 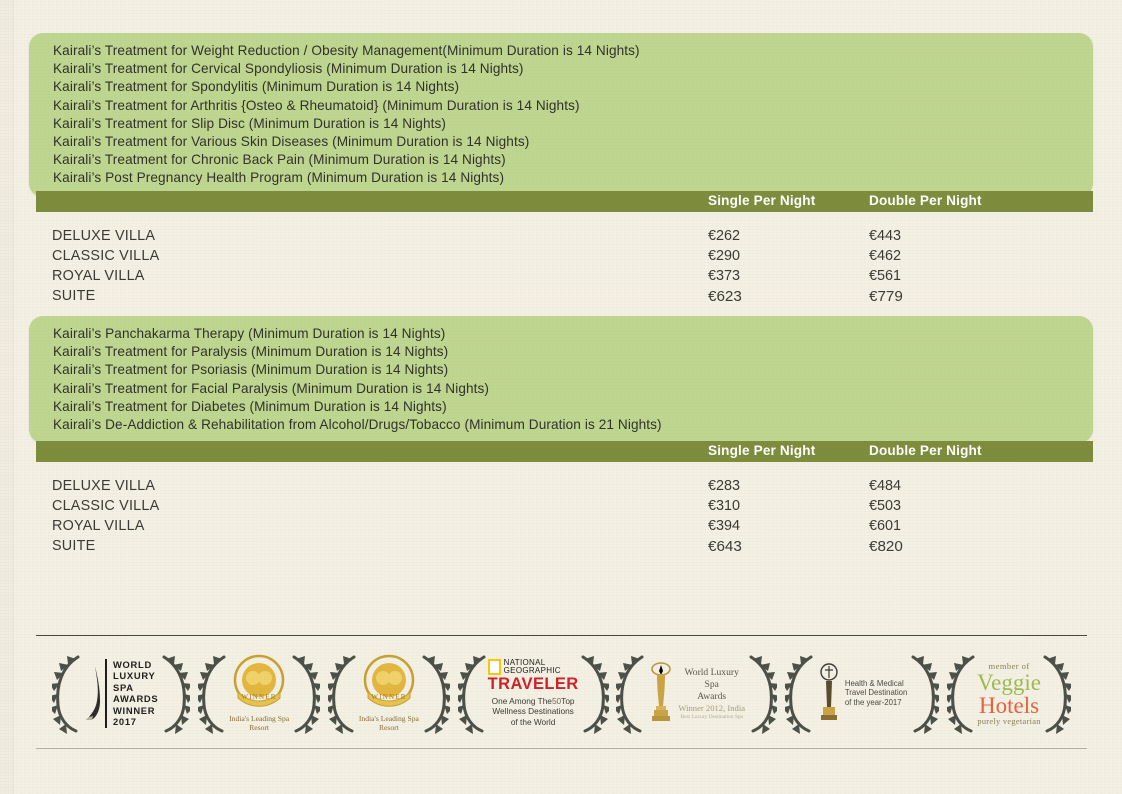 I want to click on trophy-icon, so click(x=829, y=691).